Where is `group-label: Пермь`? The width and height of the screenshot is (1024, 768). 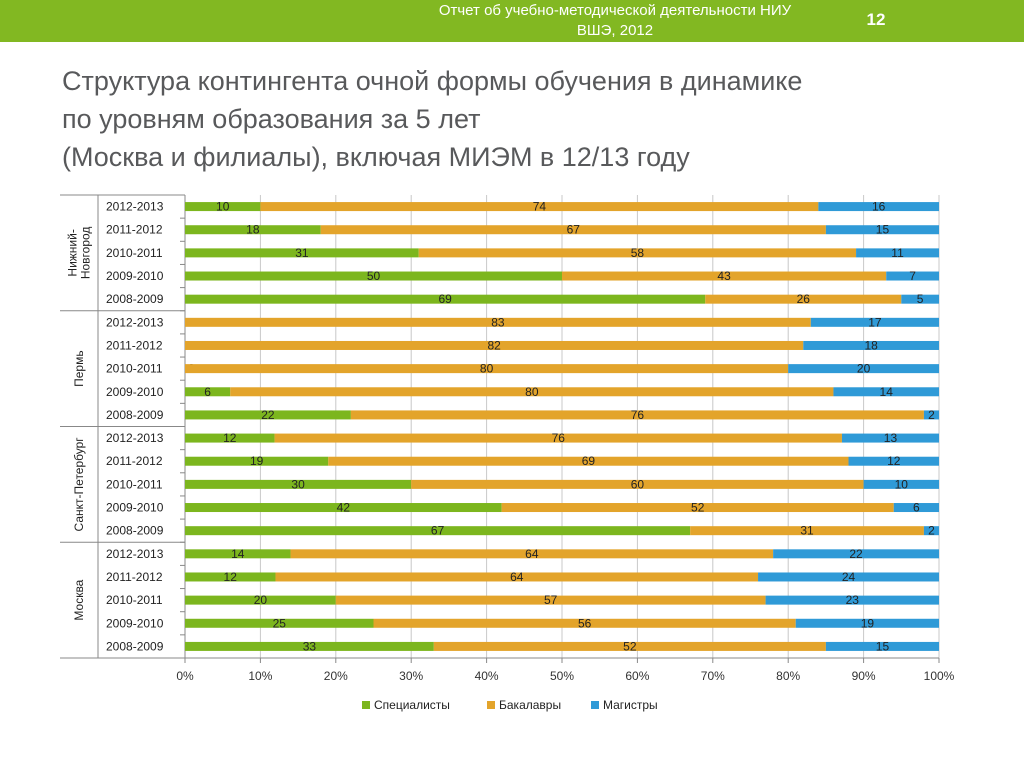 group-label: Пермь is located at coordinates (79, 368).